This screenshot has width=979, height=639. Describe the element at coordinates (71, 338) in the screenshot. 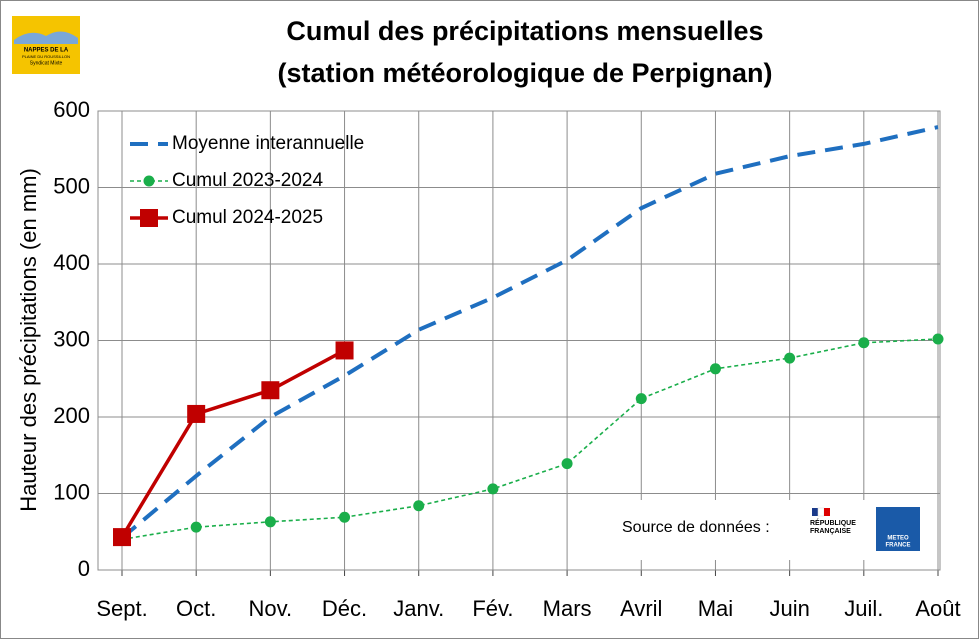

I see `y-tick-label: 300` at that location.